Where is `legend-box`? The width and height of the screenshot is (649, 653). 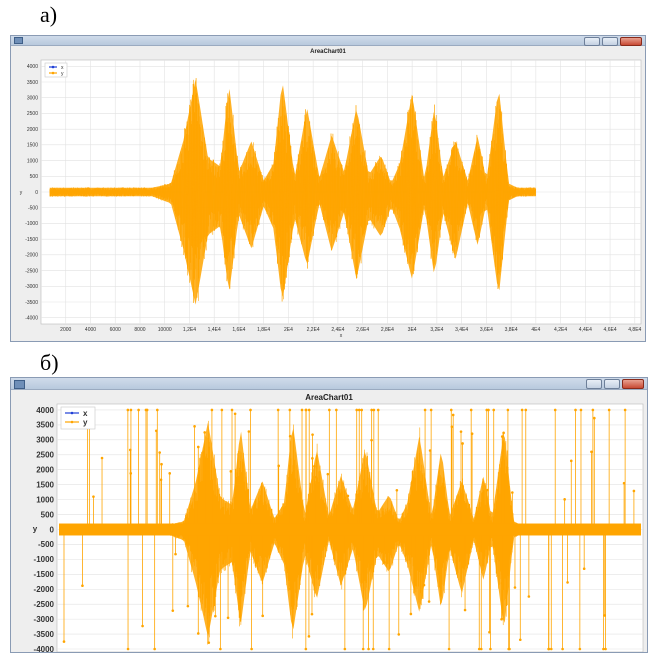
legend-box is located at coordinates (56, 70).